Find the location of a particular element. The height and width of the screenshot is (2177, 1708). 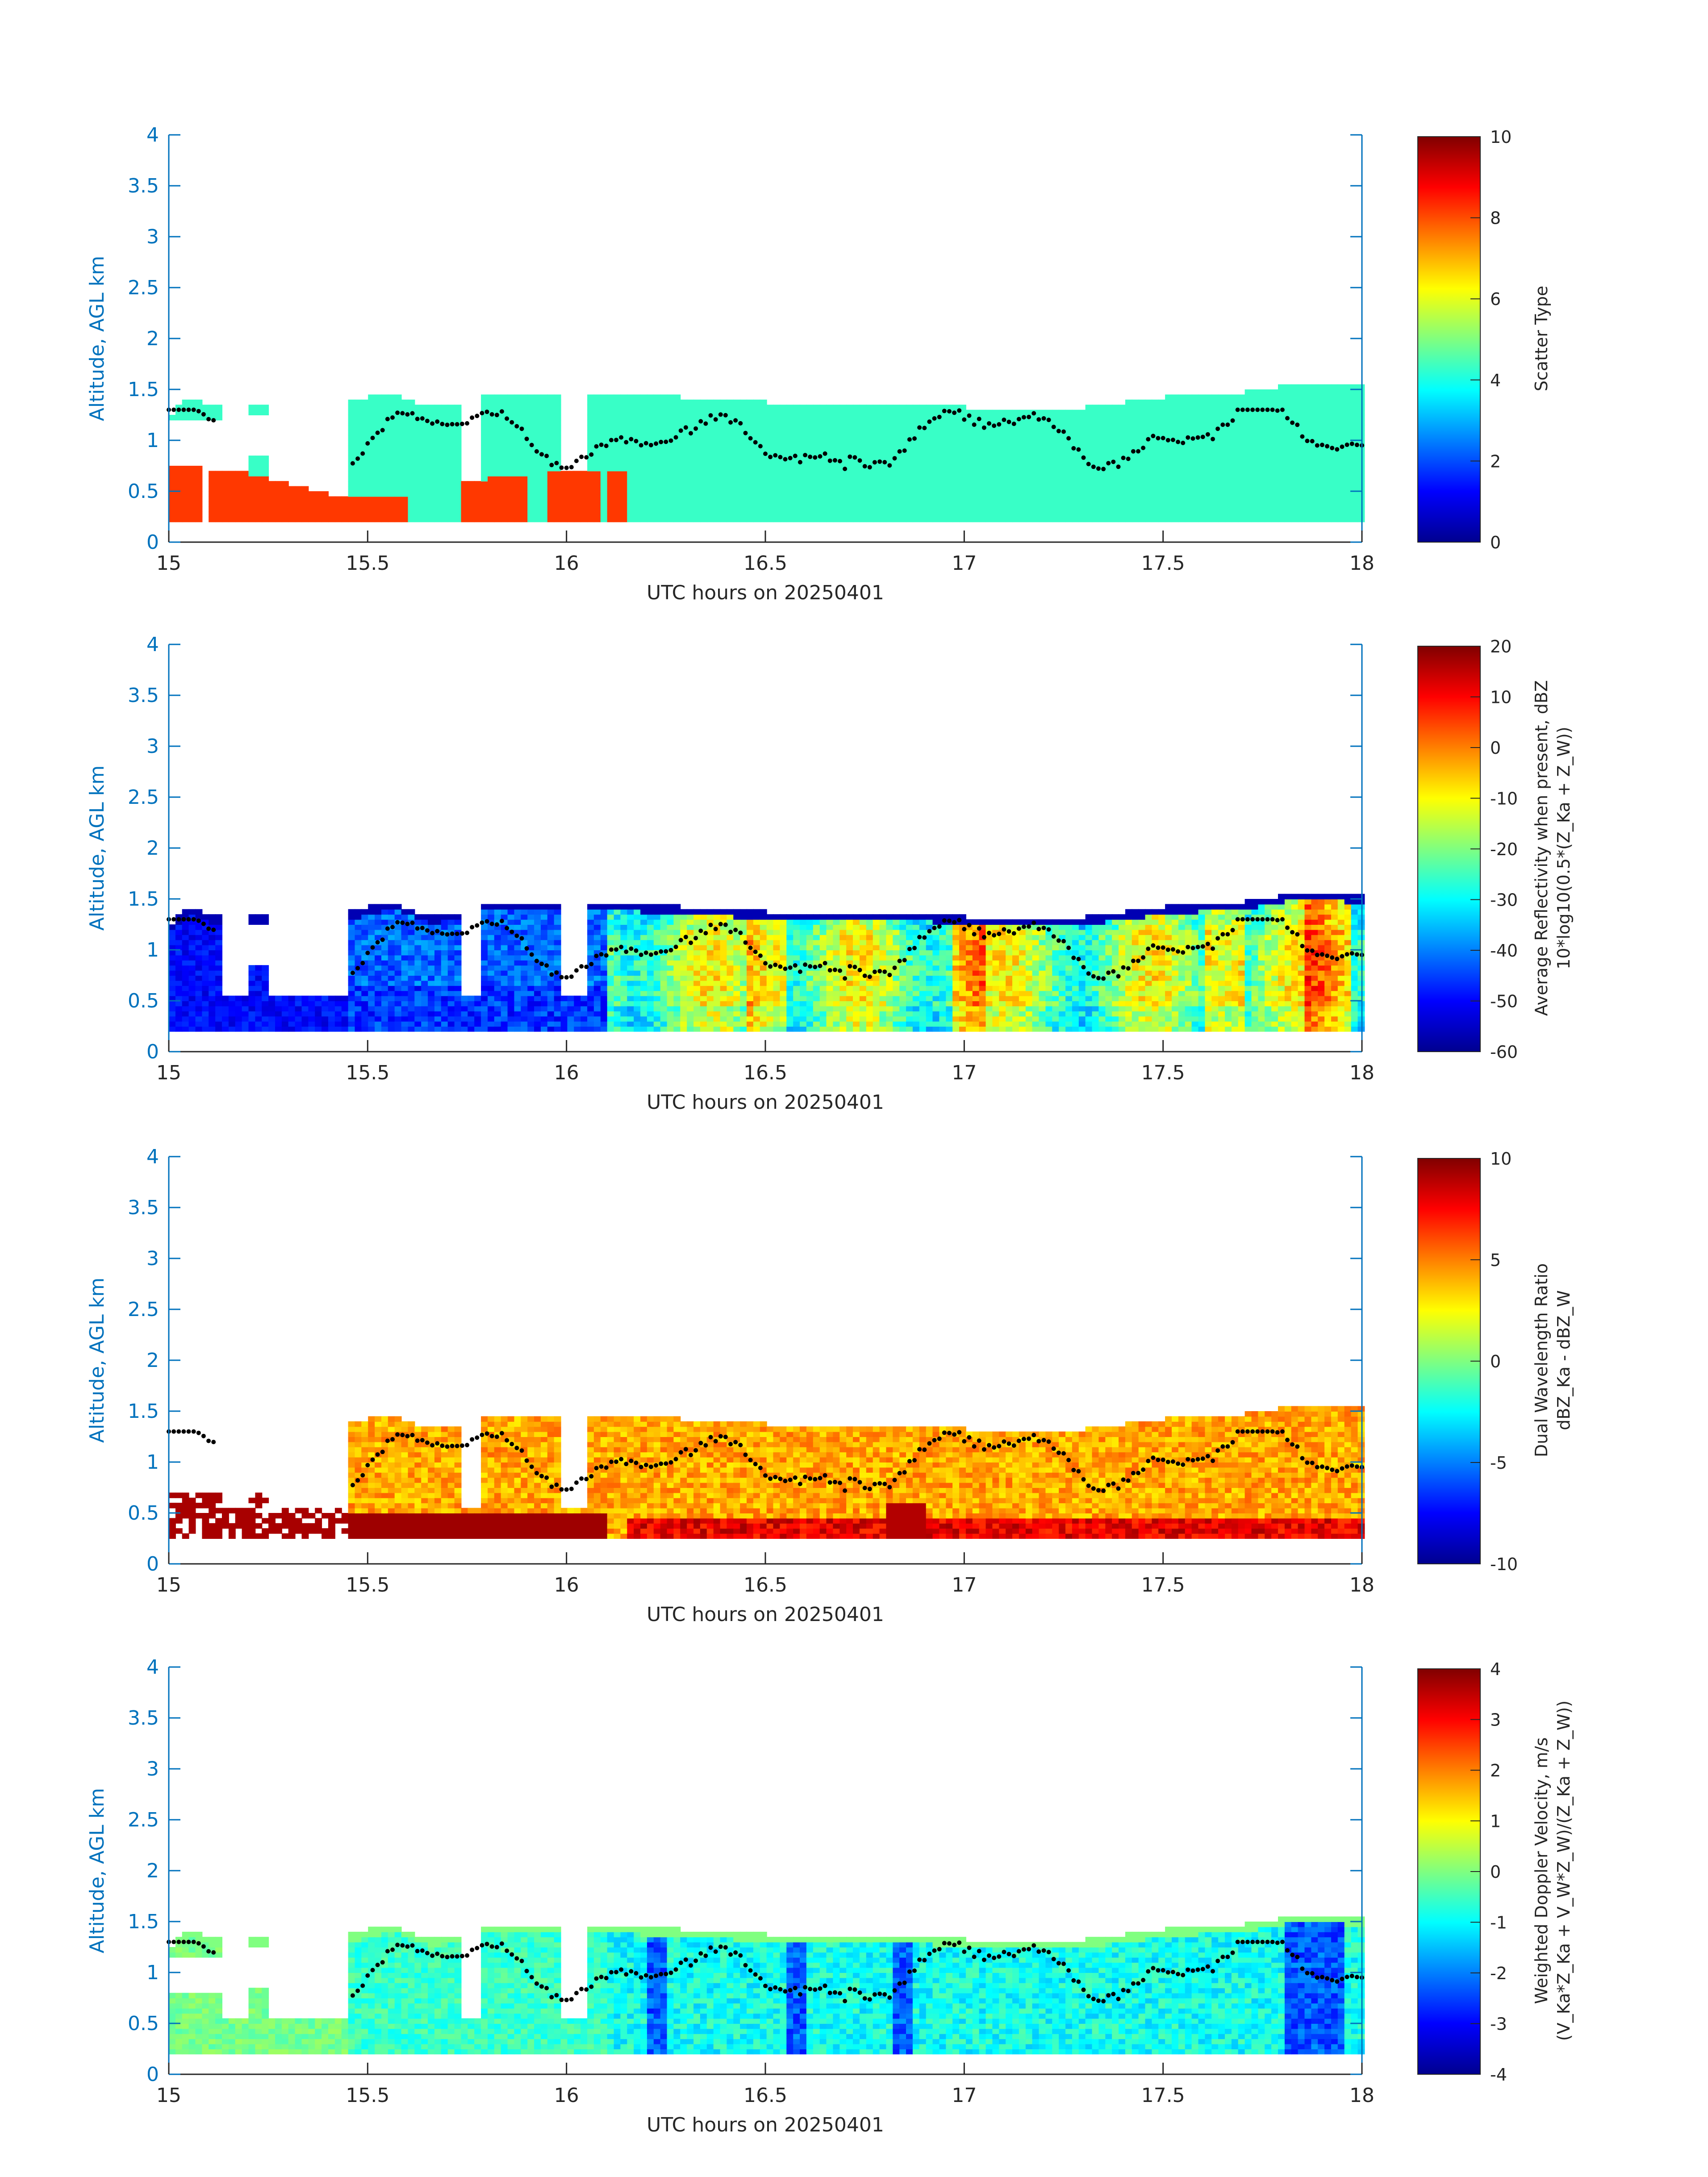

cloud-top-dot is located at coordinates (367, 443).